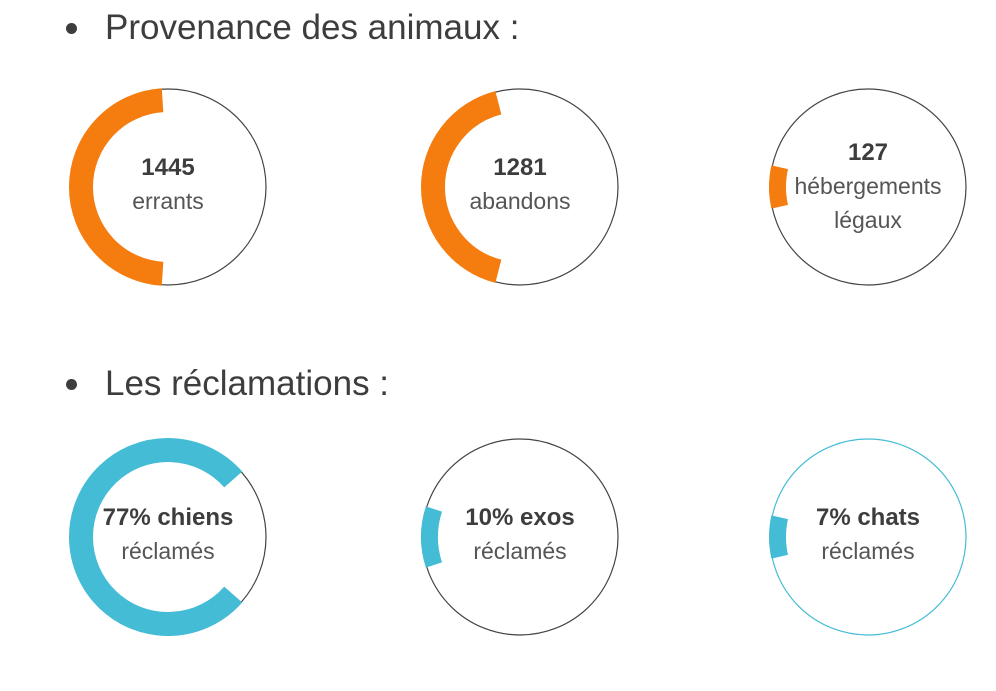 The image size is (996, 691). What do you see at coordinates (168, 517) in the screenshot?
I see `donut-value: 77% chiens` at bounding box center [168, 517].